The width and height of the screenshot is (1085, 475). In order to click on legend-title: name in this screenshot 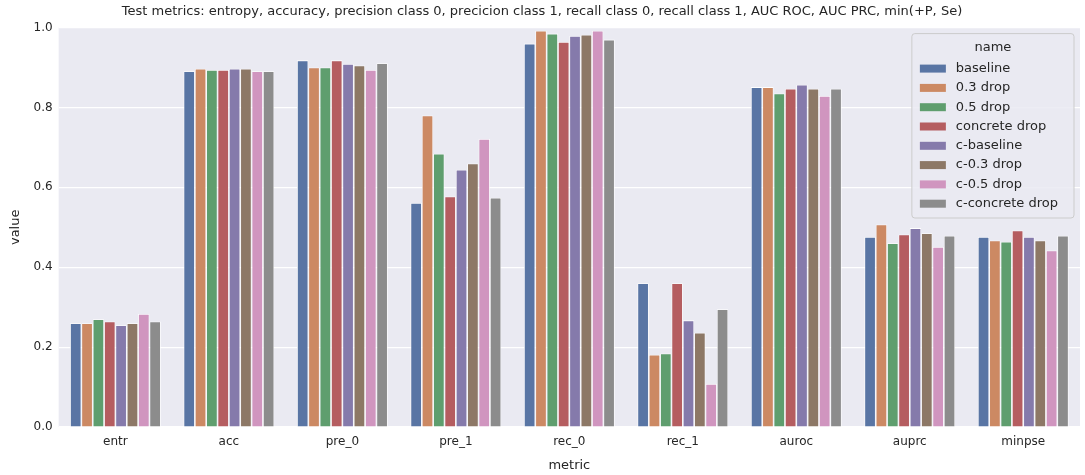, I will do `click(993, 46)`.